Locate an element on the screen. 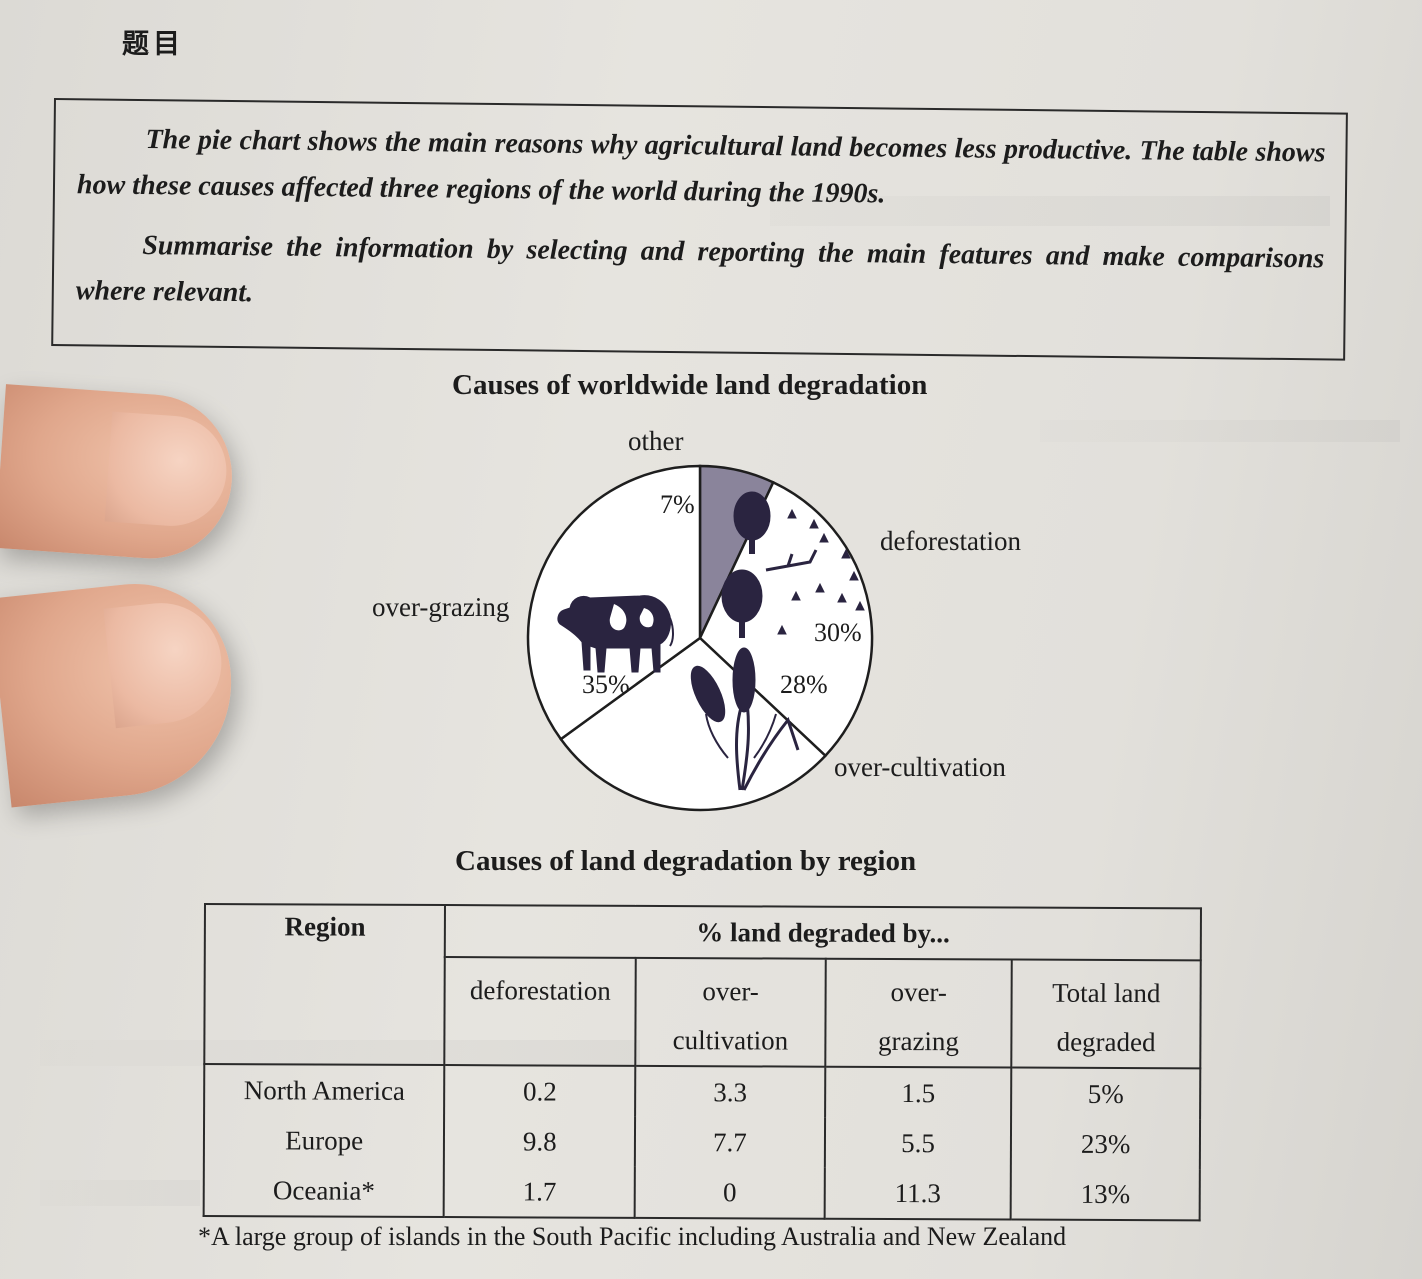 The image size is (1422, 1279). pie-slice-label-over-grazing: over-grazing is located at coordinates (441, 607).